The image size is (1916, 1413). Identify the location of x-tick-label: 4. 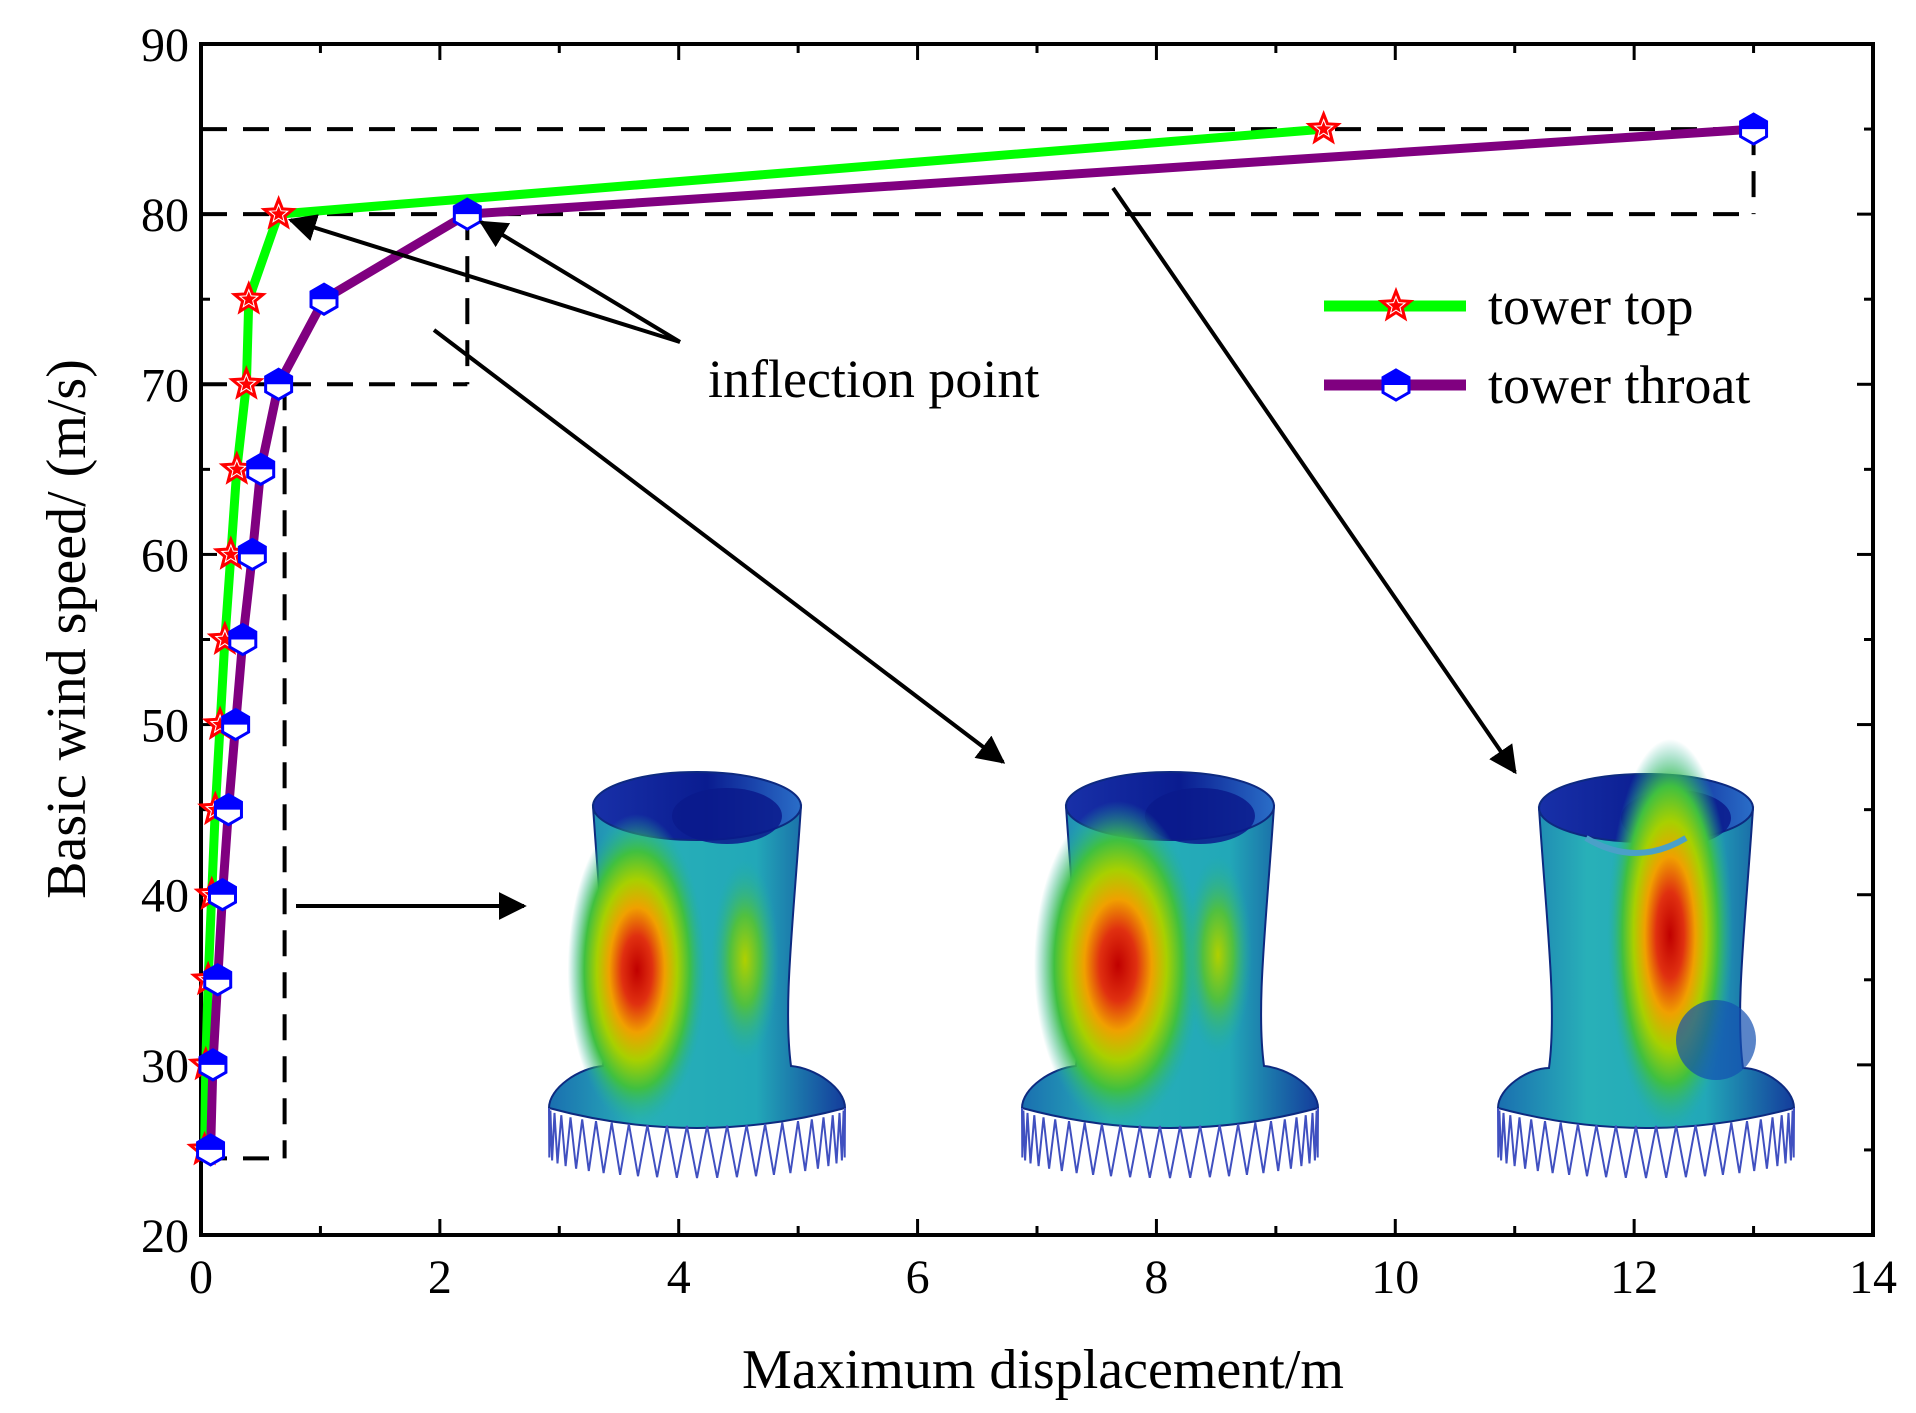
(679, 1277).